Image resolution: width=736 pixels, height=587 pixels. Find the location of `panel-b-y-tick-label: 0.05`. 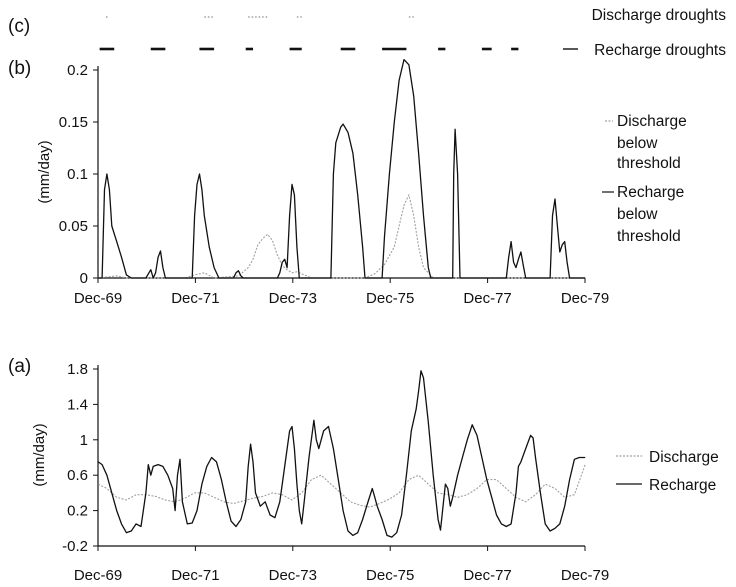

panel-b-y-tick-label: 0.05 is located at coordinates (73, 226).